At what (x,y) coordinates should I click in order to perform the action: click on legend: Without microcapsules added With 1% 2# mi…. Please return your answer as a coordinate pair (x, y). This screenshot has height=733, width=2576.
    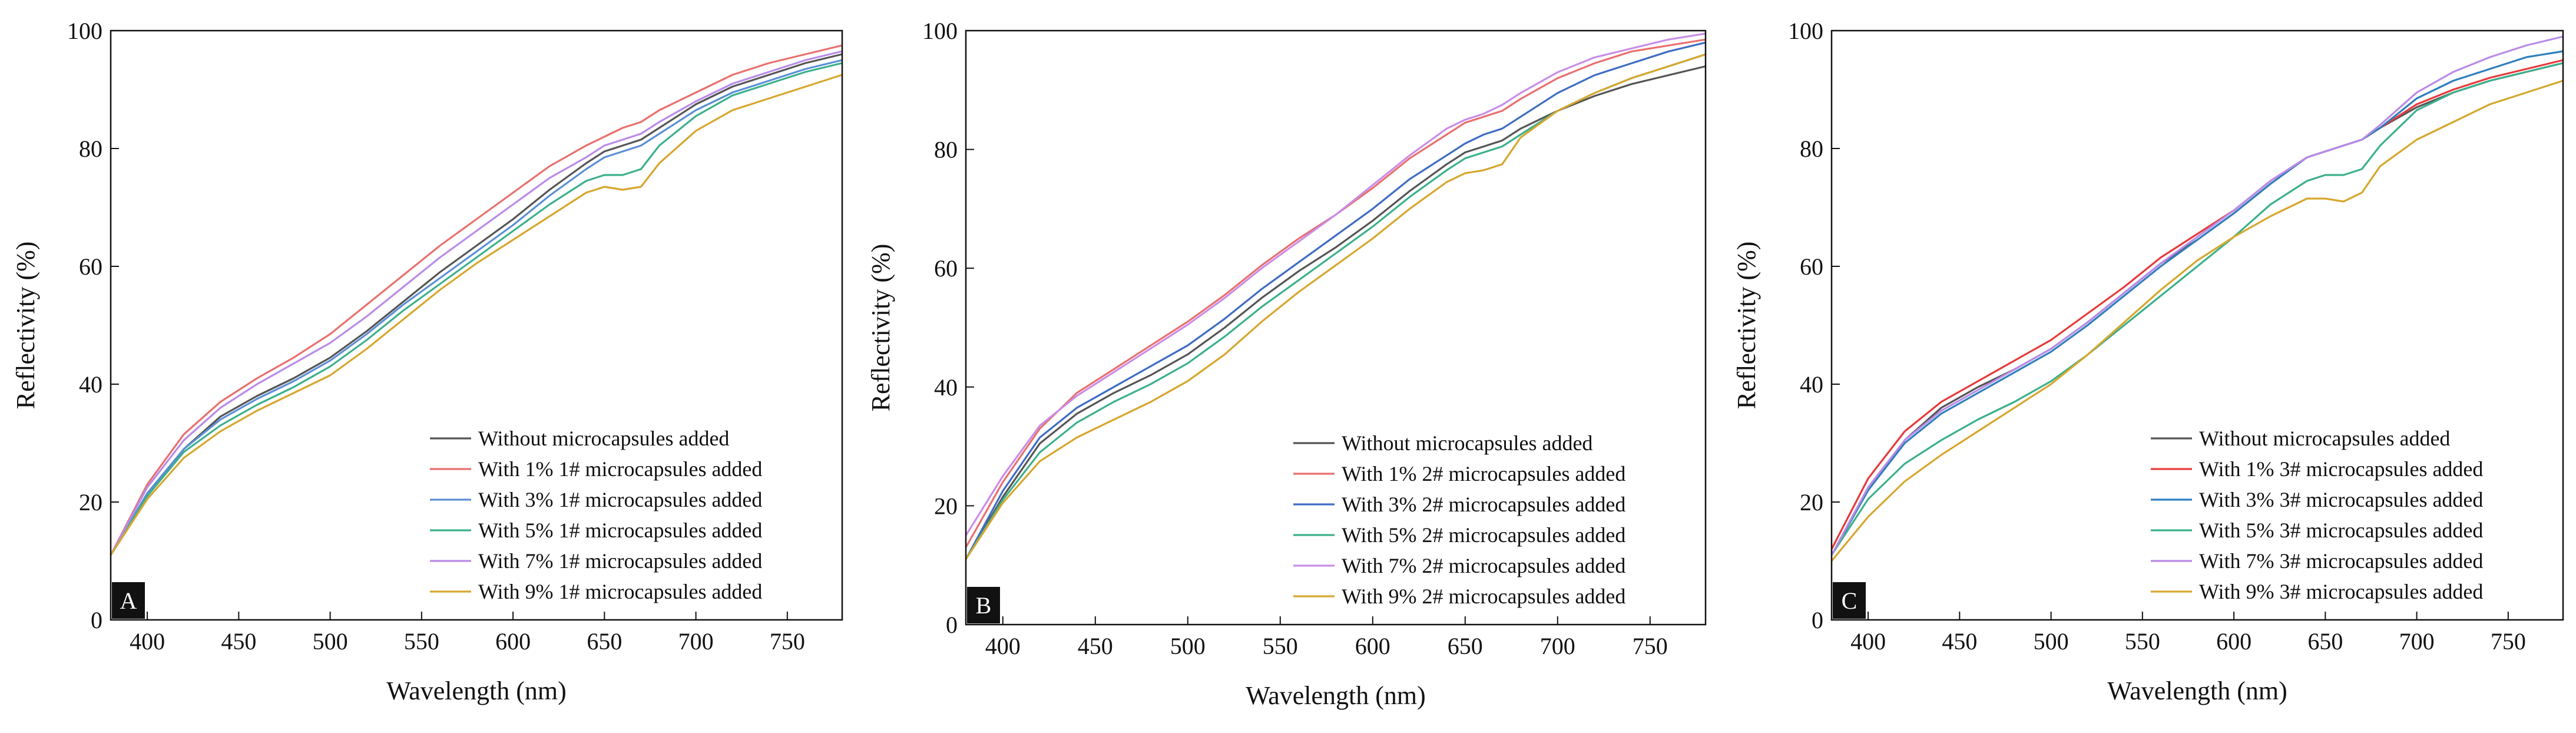
    Looking at the image, I should click on (1459, 520).